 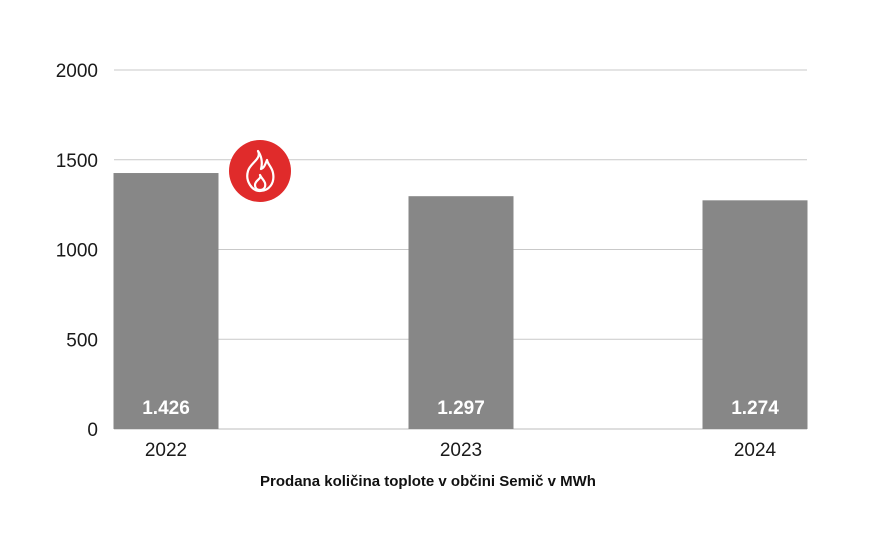 I want to click on badge-circle, so click(x=260, y=171).